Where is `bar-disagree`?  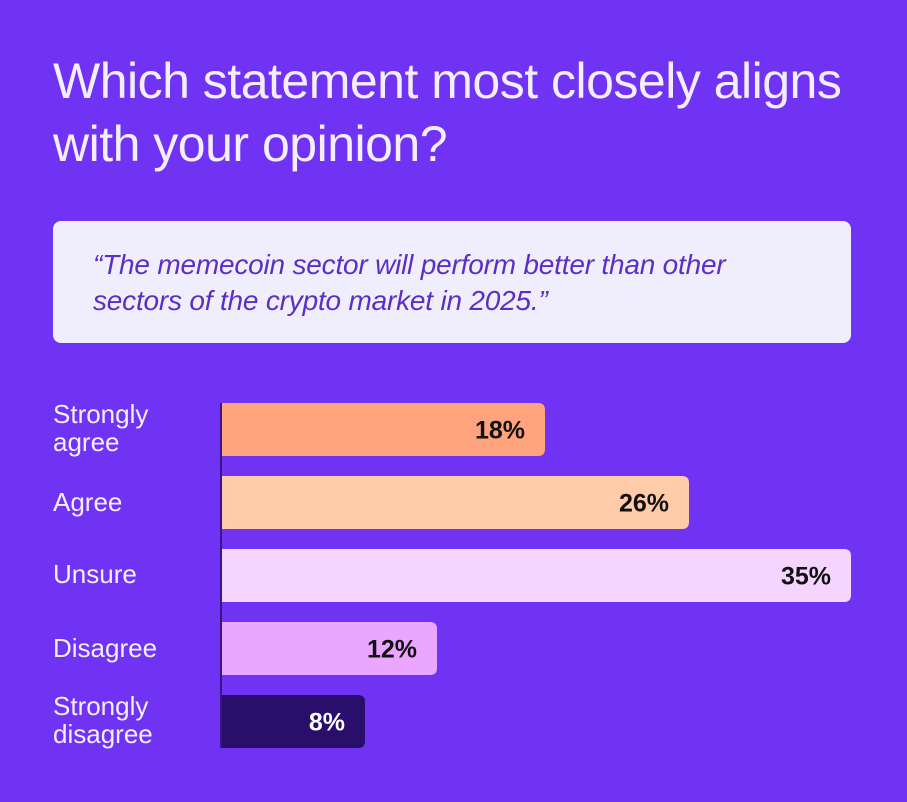 bar-disagree is located at coordinates (329, 648).